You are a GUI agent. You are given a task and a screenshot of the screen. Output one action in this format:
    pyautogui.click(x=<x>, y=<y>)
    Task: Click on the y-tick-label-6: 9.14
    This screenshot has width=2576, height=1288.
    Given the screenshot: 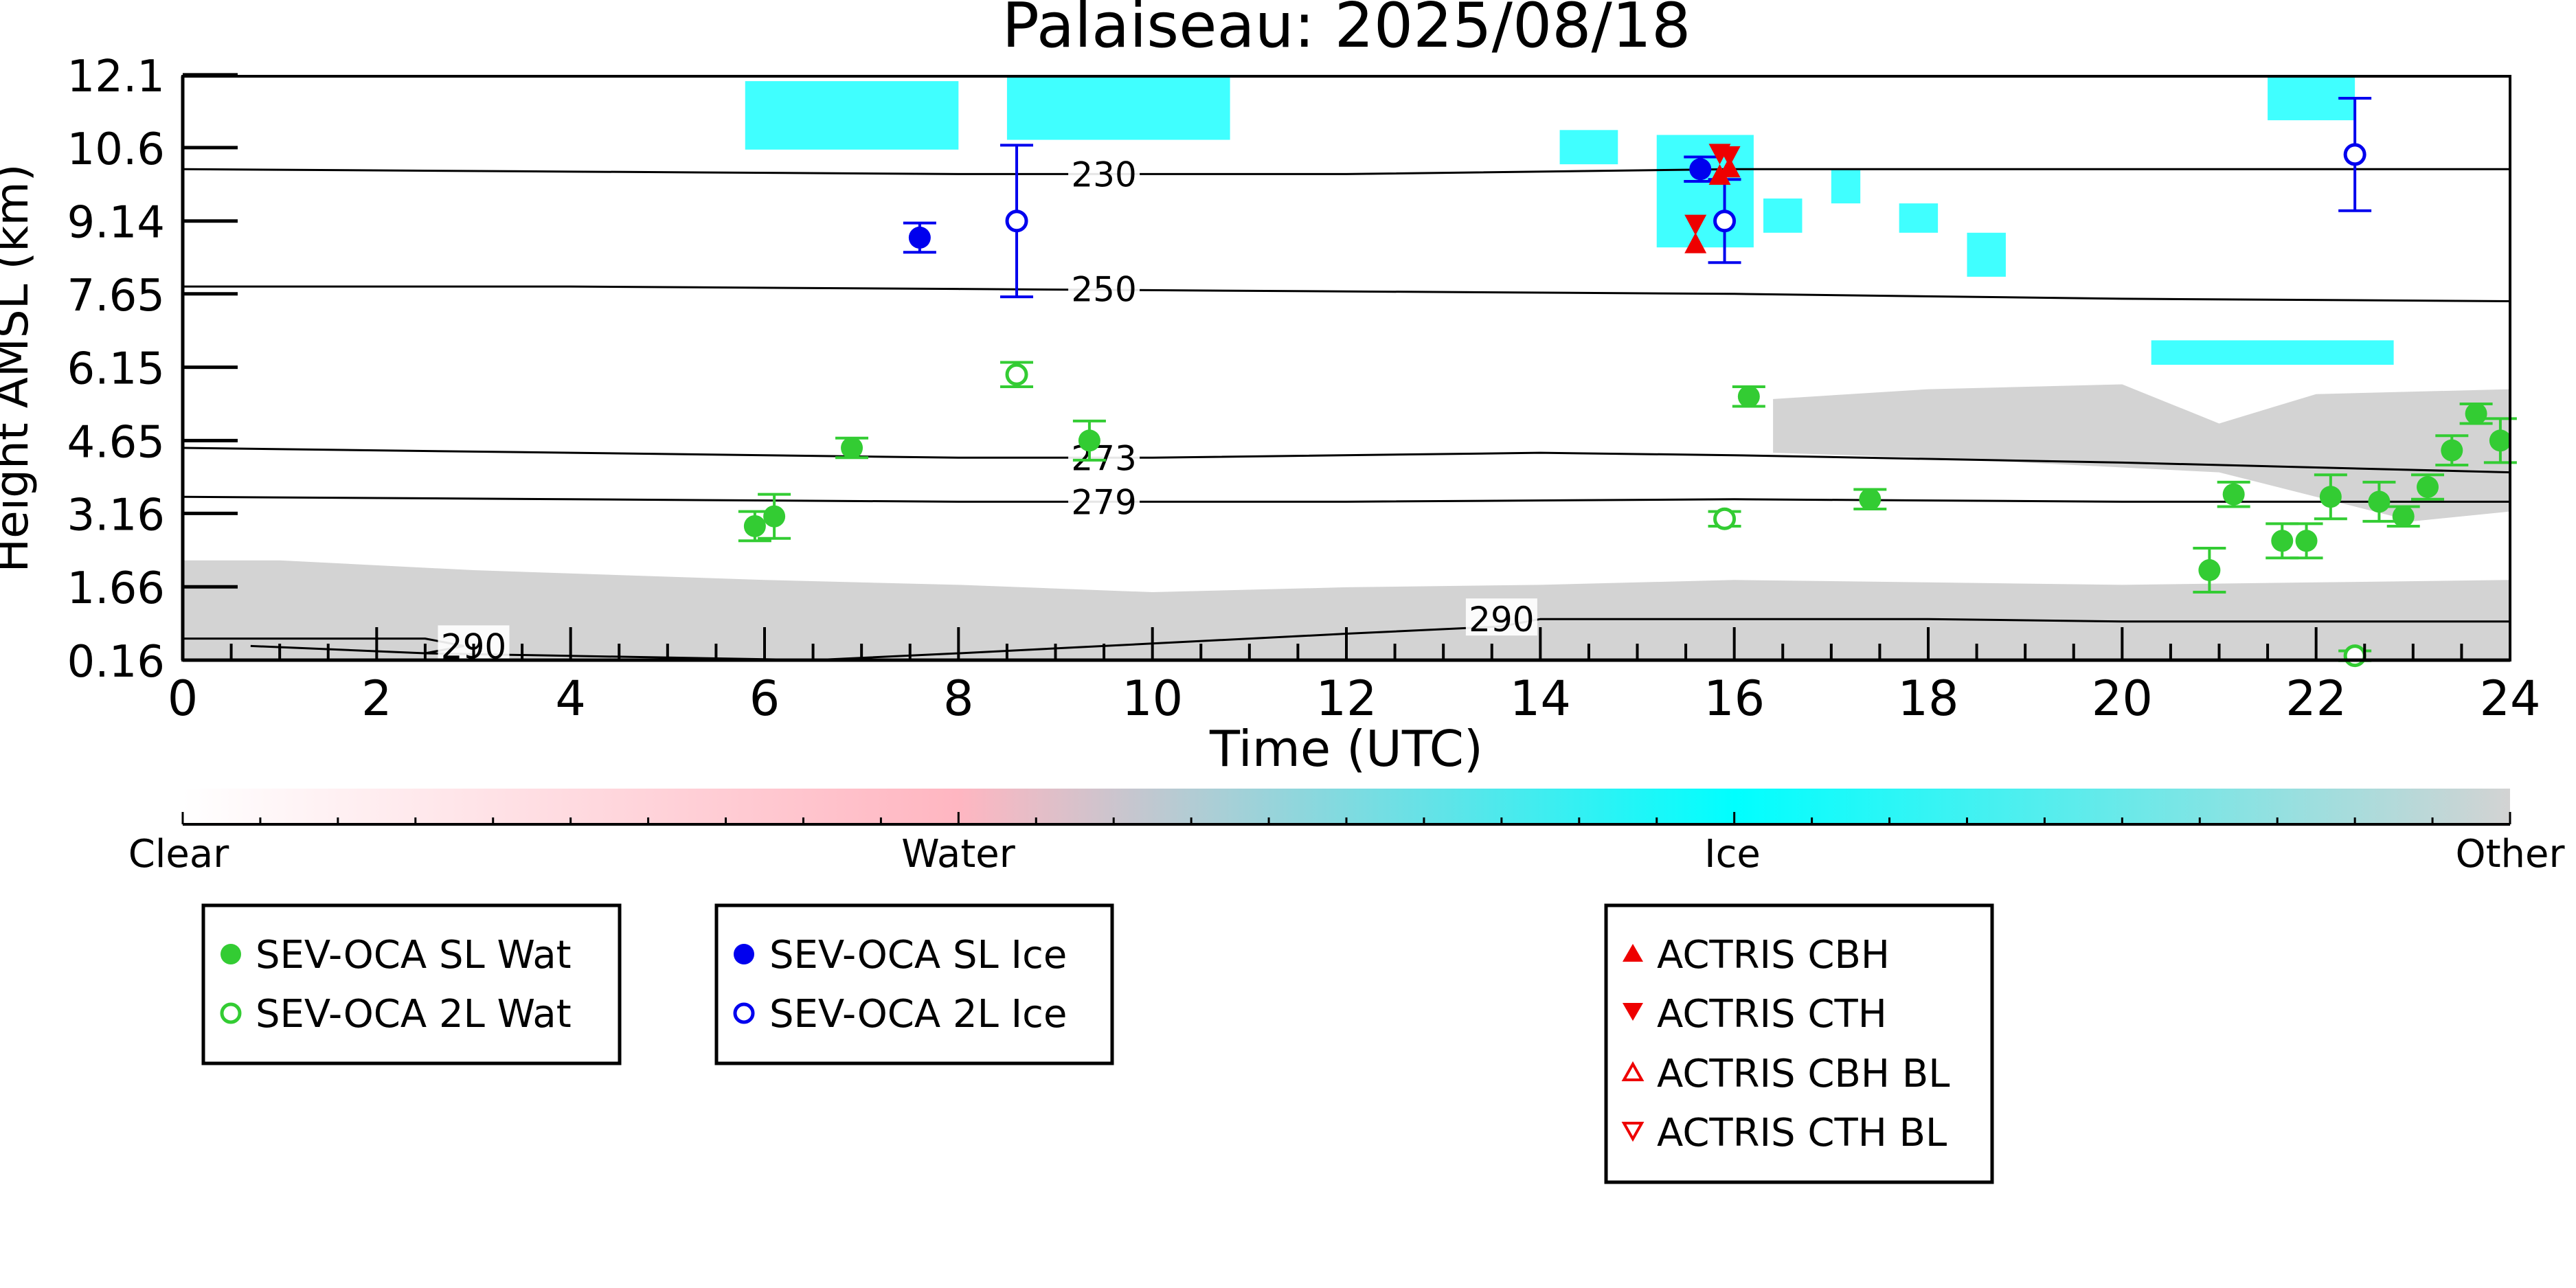 What is the action you would take?
    pyautogui.click(x=116, y=223)
    